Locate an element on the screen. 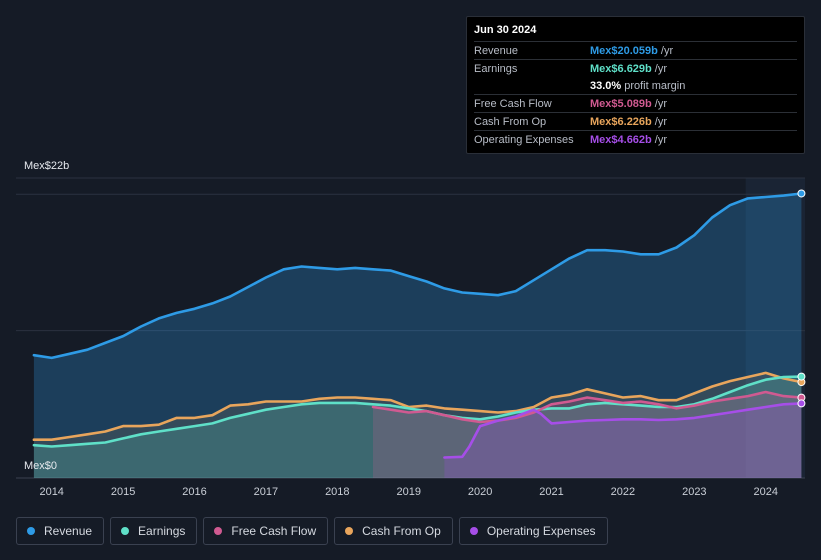  x-tick-label: 2021 is located at coordinates (551, 492).